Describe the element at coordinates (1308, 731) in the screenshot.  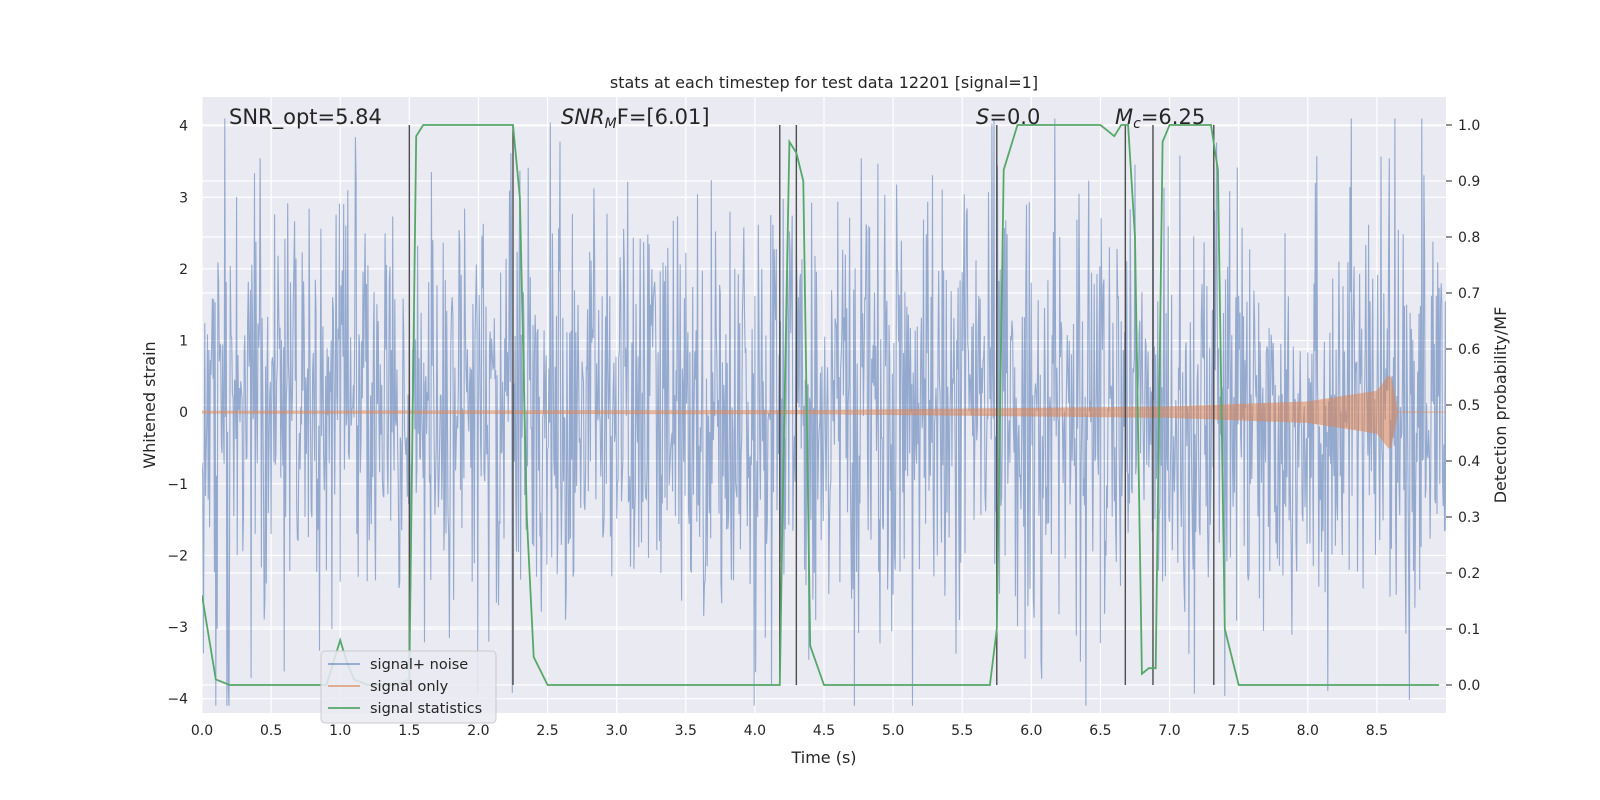
I see `x-tick-label: 8.0` at that location.